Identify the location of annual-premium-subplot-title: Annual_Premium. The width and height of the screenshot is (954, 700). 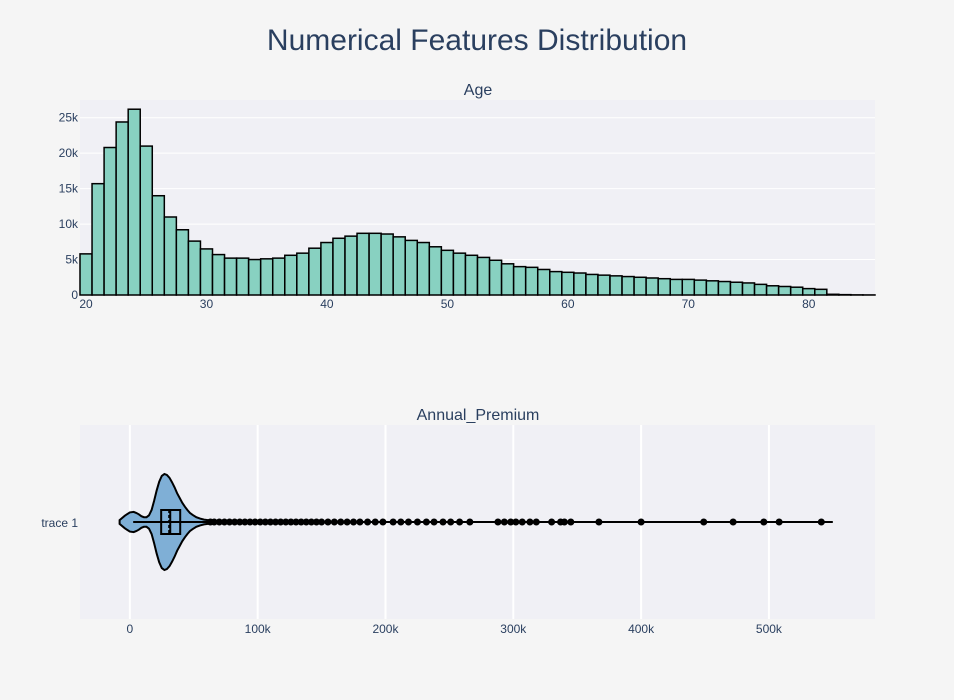
(478, 415).